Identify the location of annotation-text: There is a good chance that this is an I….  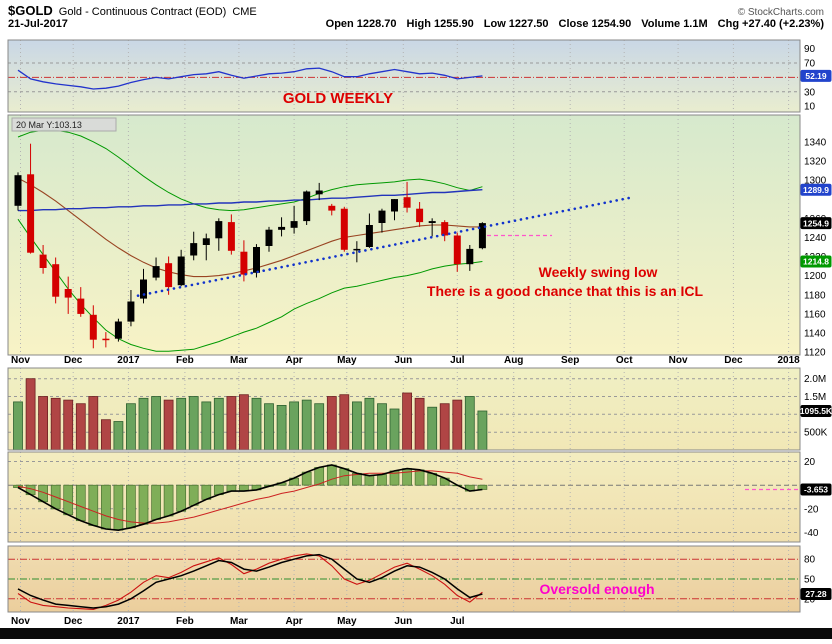
(565, 291).